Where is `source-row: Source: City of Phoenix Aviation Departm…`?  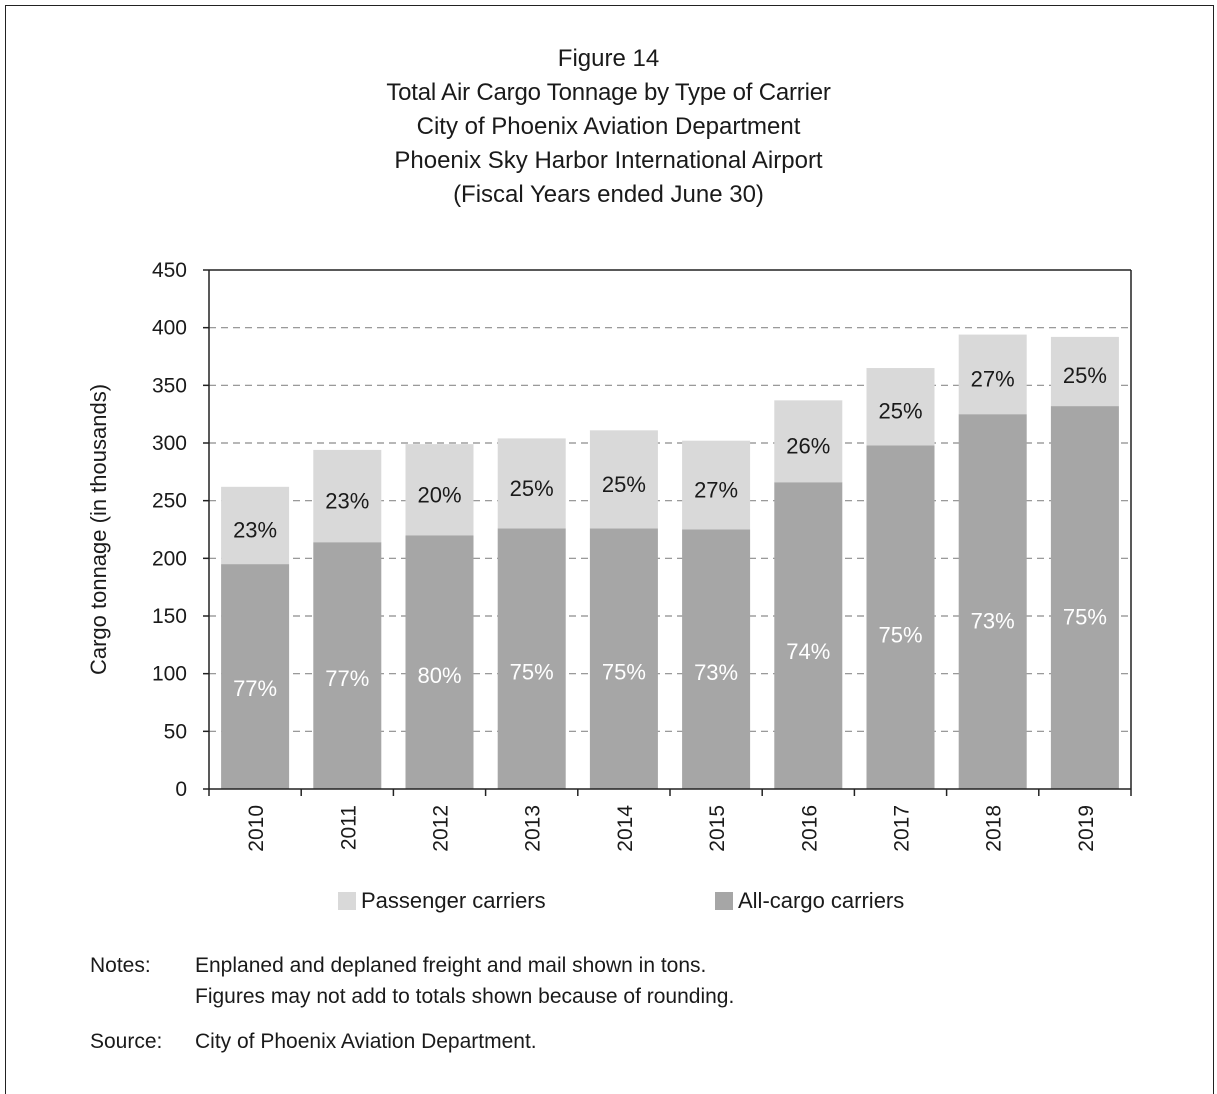
source-row: Source: City of Phoenix Aviation Departm… is located at coordinates (412, 1041).